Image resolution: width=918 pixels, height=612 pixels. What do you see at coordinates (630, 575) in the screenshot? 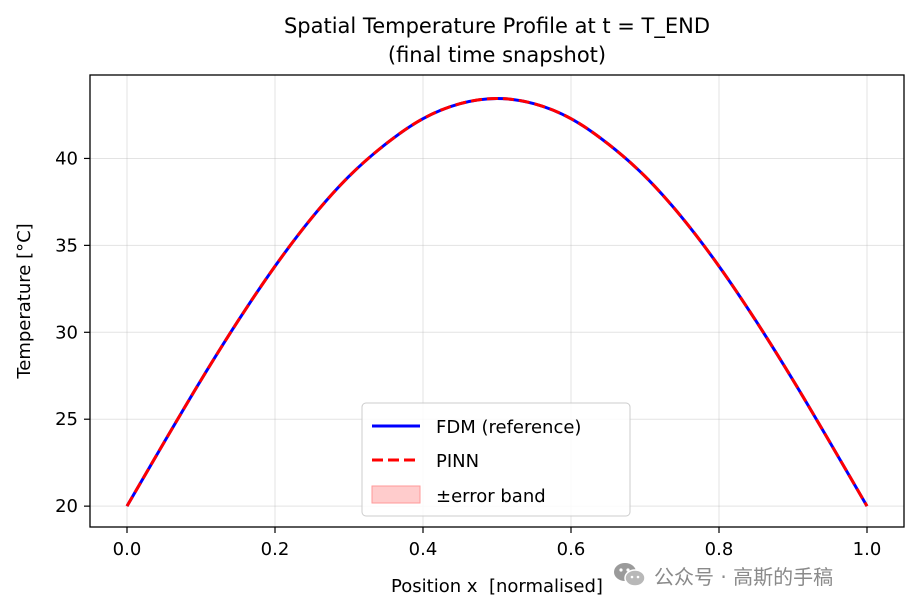
I see `wechat-icon` at bounding box center [630, 575].